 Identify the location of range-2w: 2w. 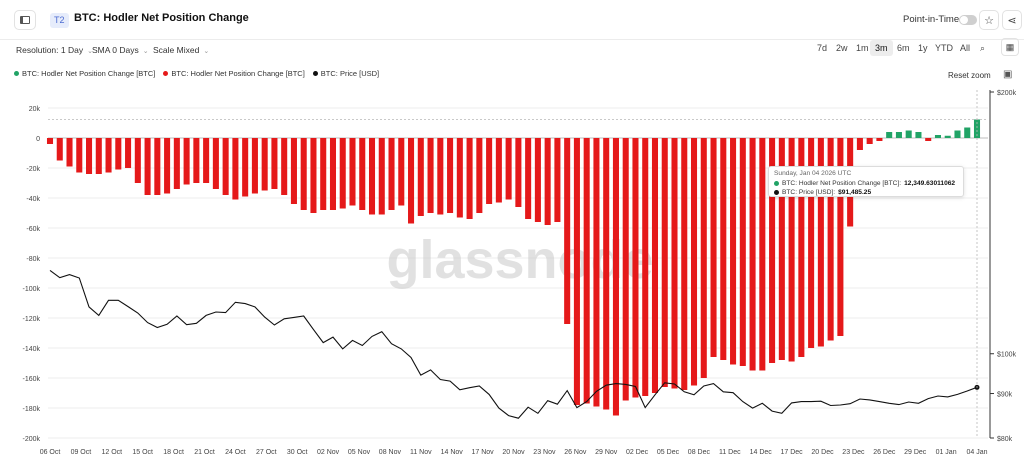
(842, 48).